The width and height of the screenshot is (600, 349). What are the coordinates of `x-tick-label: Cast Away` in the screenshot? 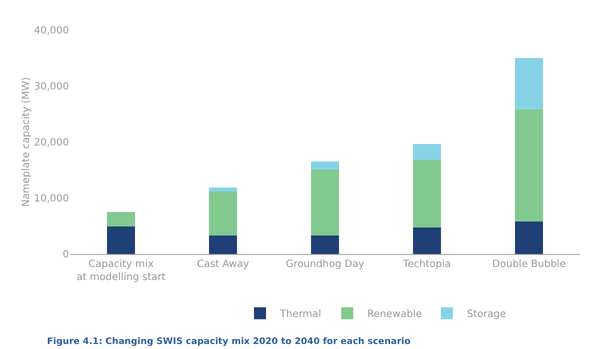 It's located at (223, 264).